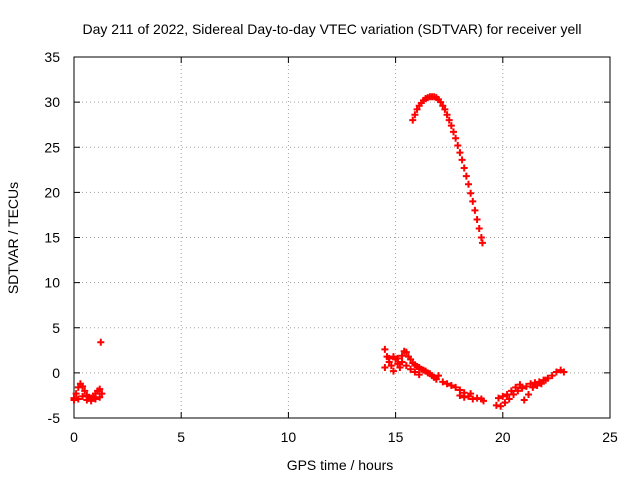 The height and width of the screenshot is (480, 640). I want to click on x-tick-label: 20, so click(503, 437).